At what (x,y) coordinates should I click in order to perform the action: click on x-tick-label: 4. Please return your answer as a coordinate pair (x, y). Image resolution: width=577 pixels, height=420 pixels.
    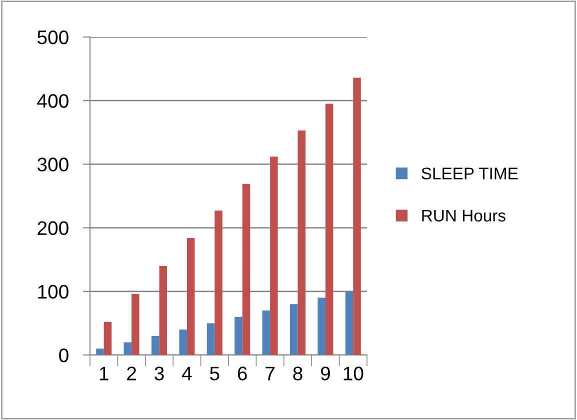
    Looking at the image, I should click on (187, 373).